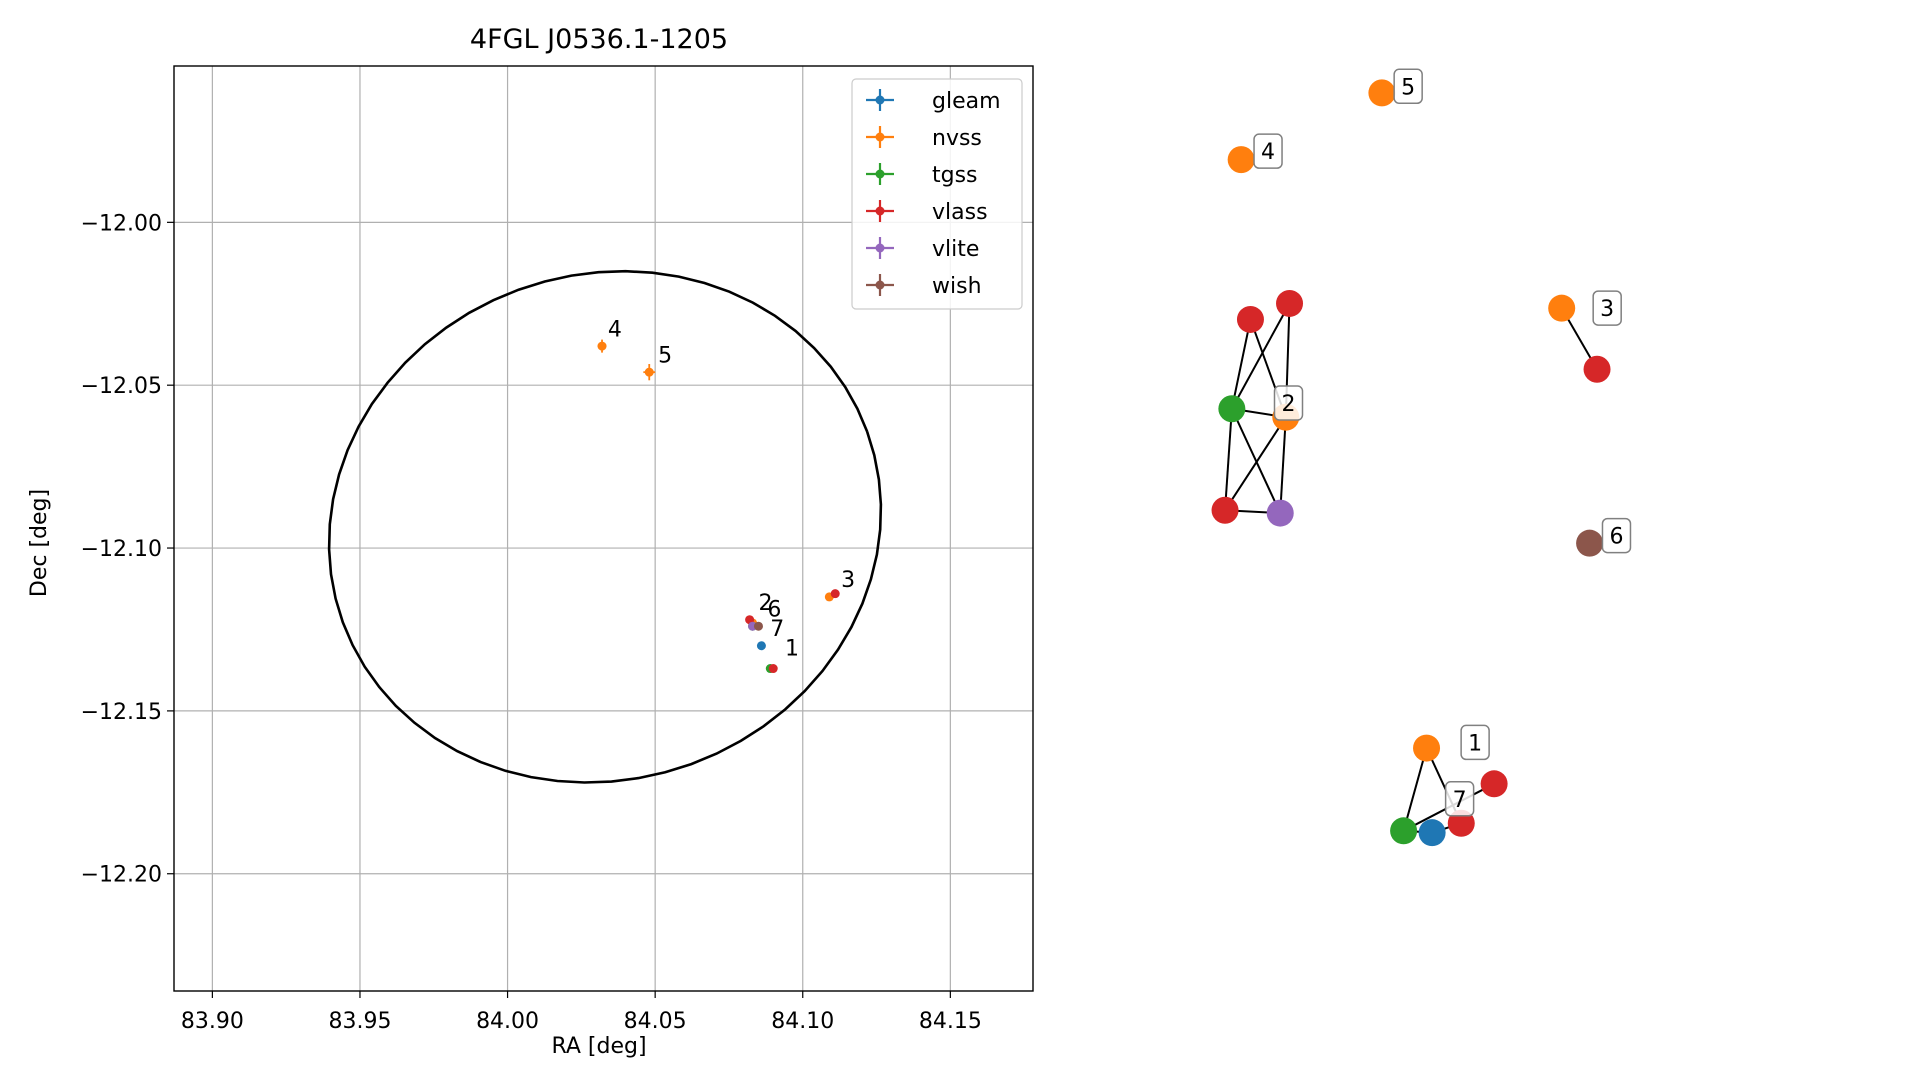 The height and width of the screenshot is (1080, 1919). I want to click on graph-node-vlite, so click(1280, 513).